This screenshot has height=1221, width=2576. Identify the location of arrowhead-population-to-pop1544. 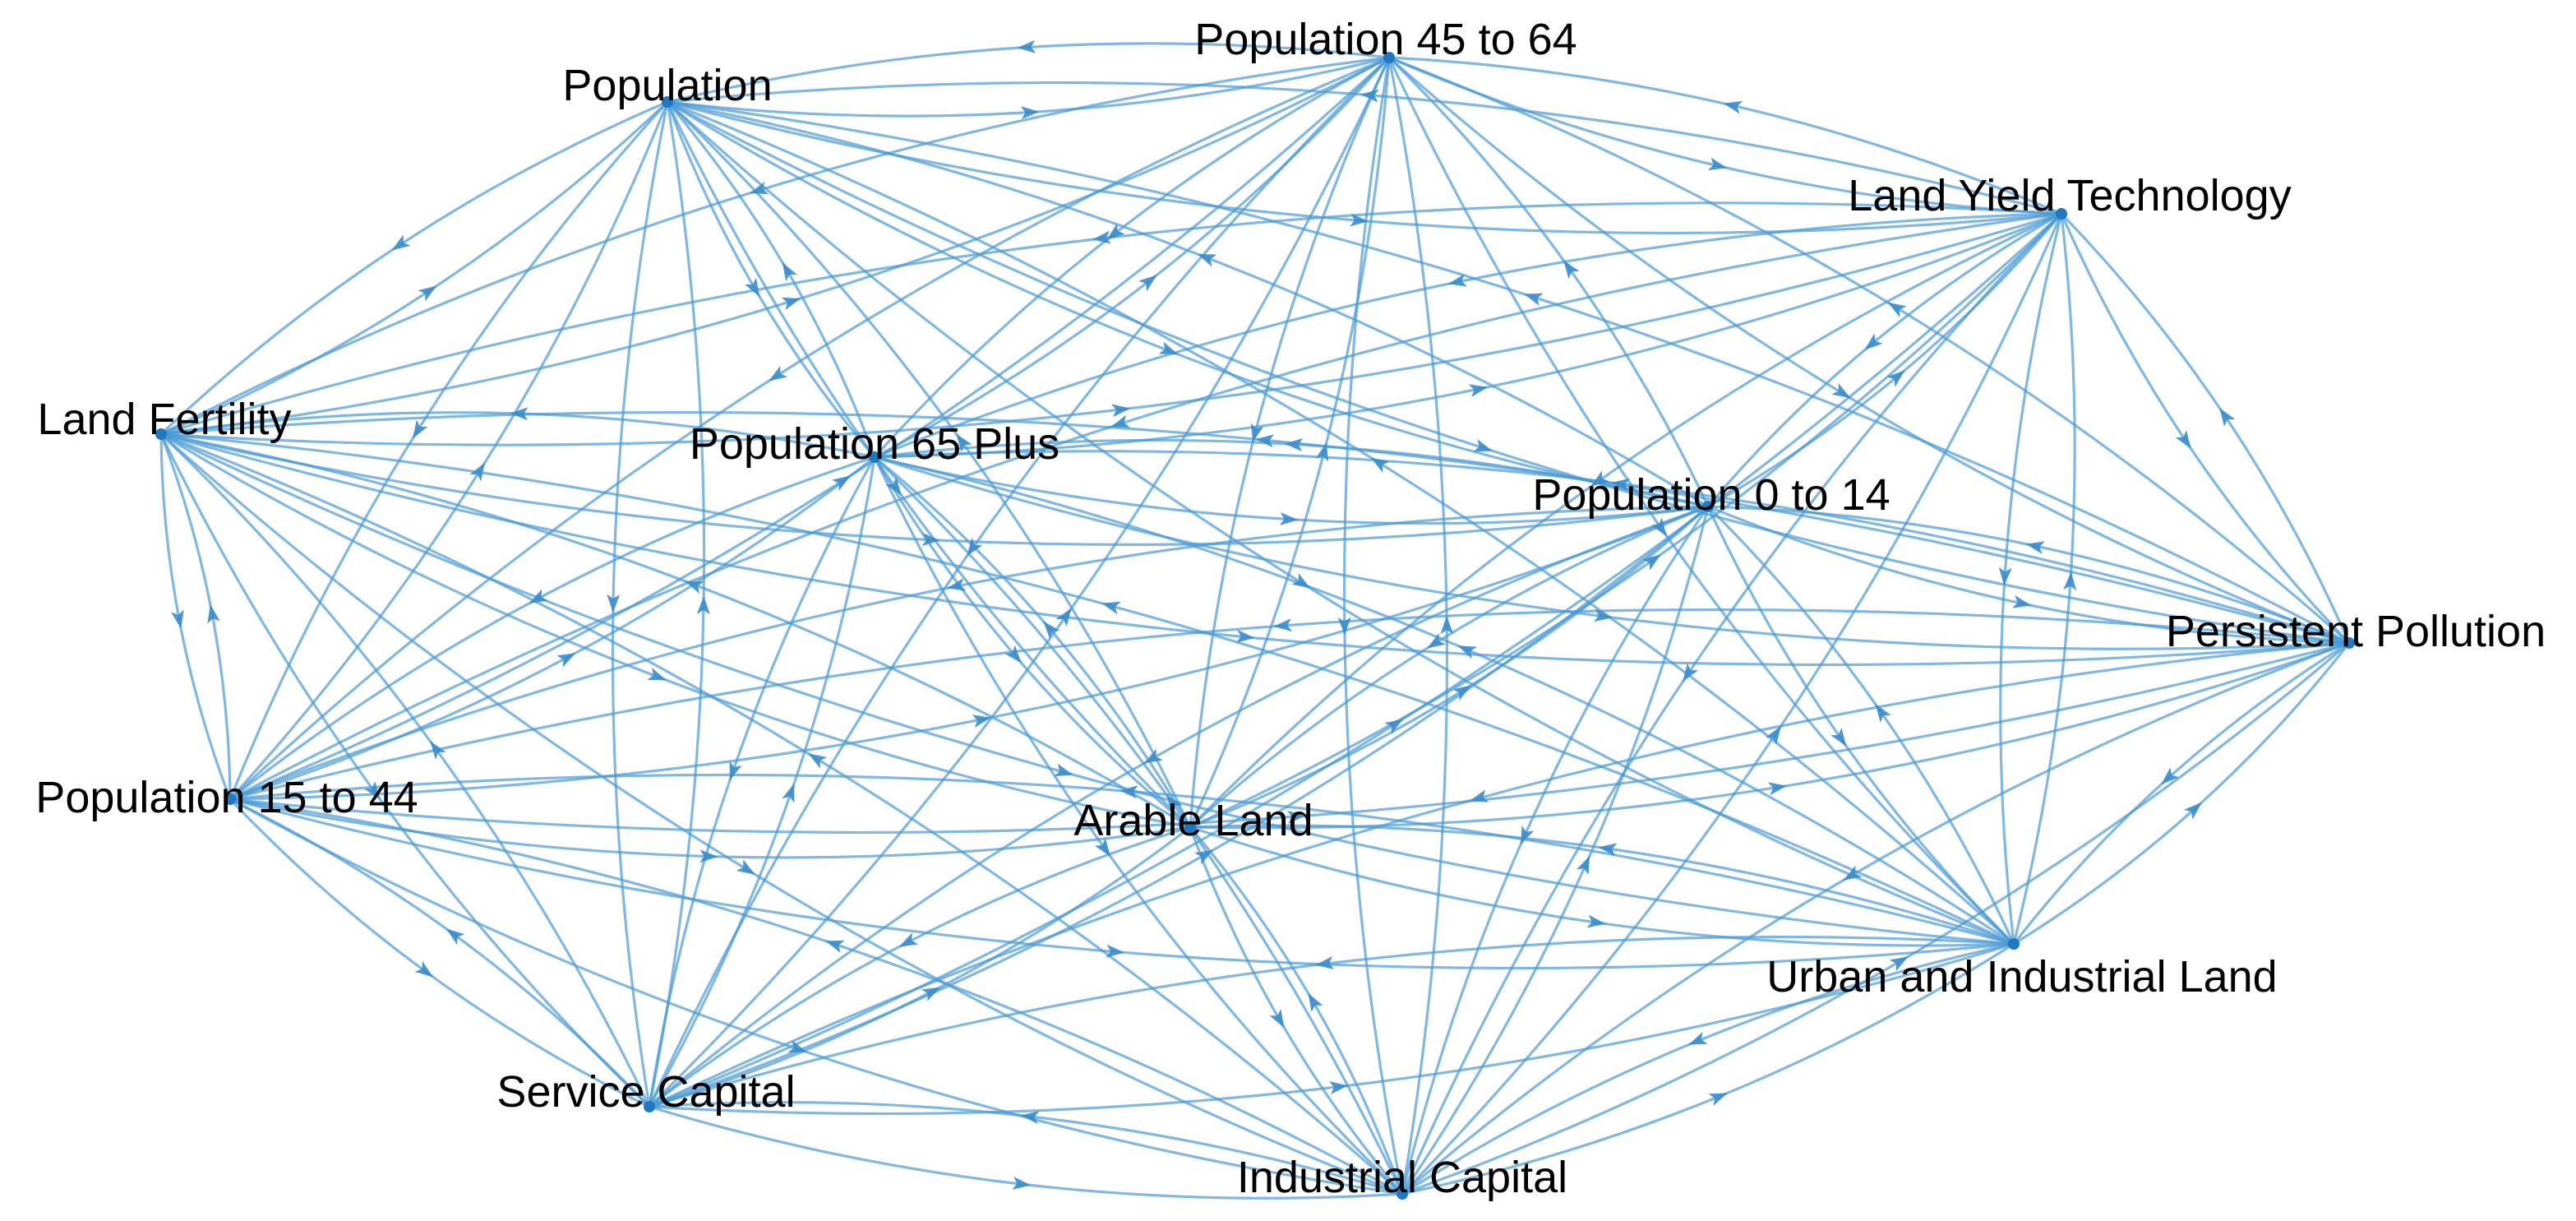
(420, 429).